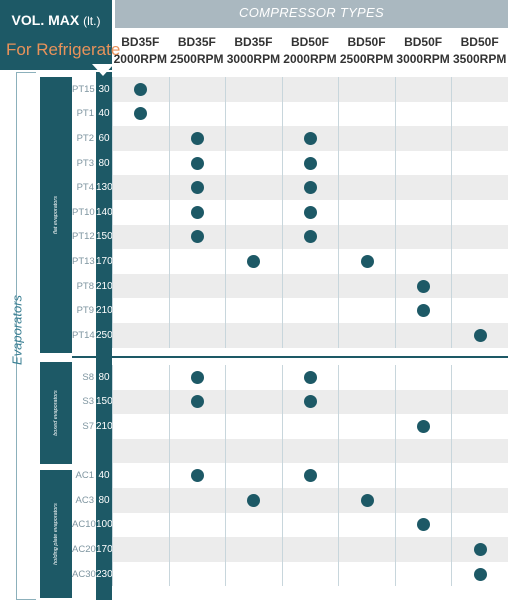  I want to click on table-row: AC30 230, so click(290, 574).